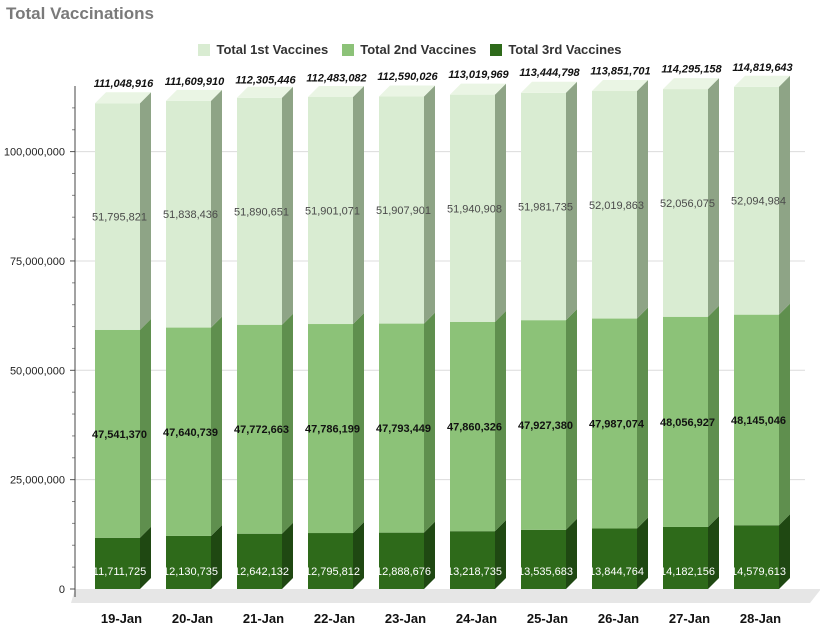  Describe the element at coordinates (445, 596) in the screenshot. I see `chart-floor` at that location.